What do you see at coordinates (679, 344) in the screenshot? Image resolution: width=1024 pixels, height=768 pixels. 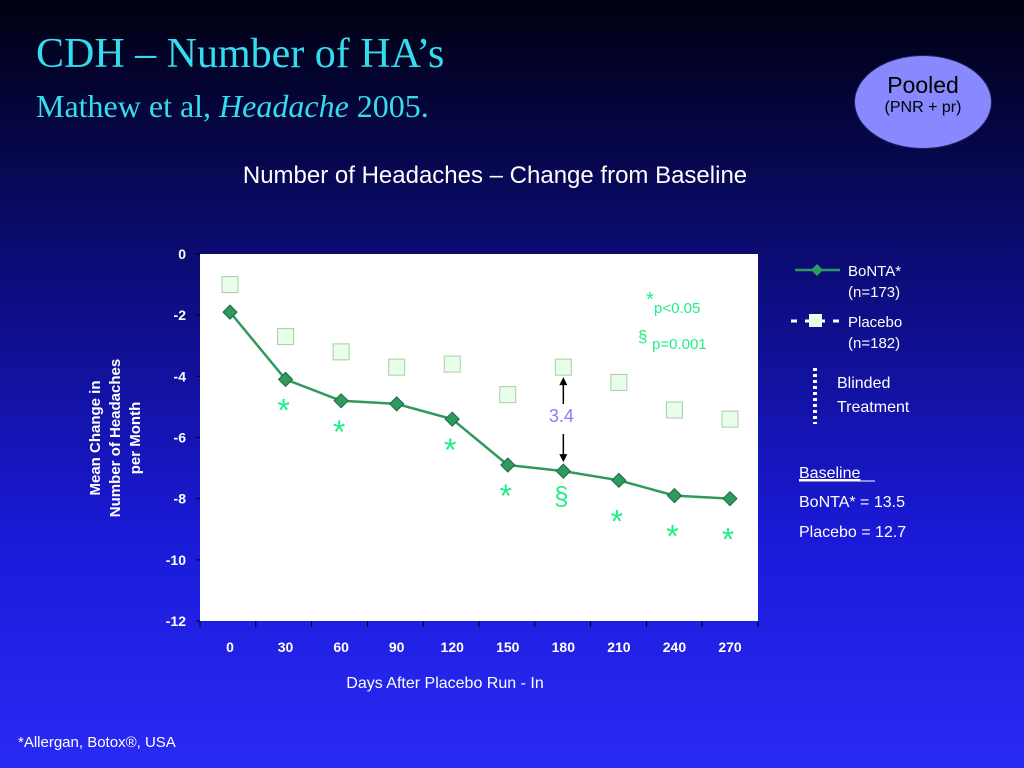 I see `sig-key-section-label: p=0.001` at bounding box center [679, 344].